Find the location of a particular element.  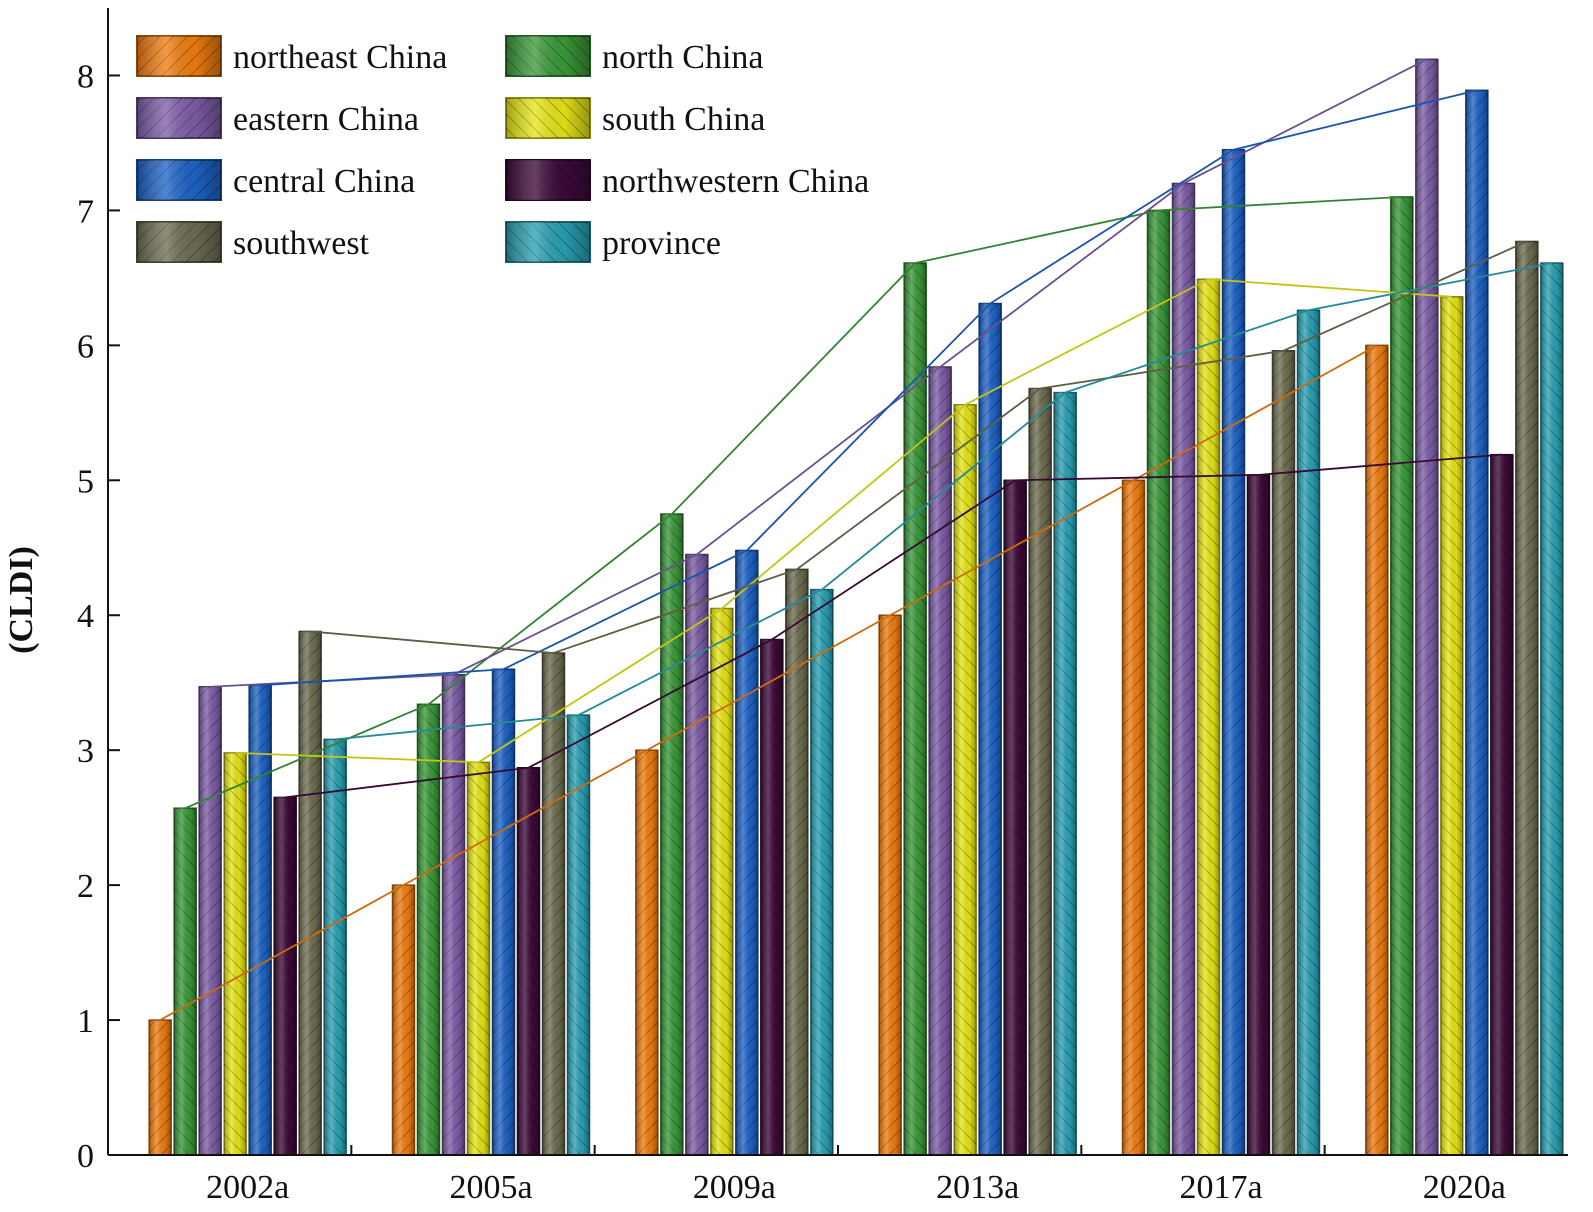

legend-label: north China is located at coordinates (682, 57).